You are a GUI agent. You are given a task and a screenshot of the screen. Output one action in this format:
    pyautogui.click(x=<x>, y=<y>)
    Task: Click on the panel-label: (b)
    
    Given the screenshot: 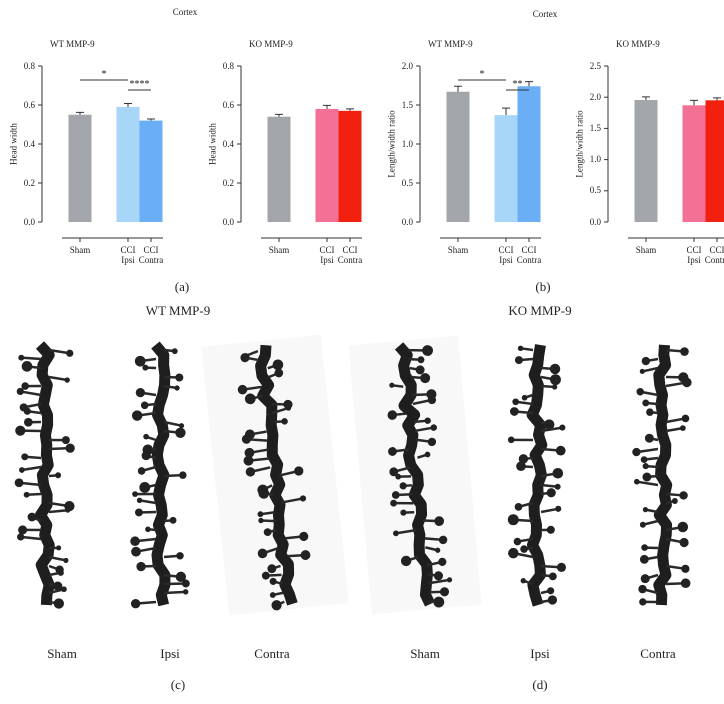 What is the action you would take?
    pyautogui.click(x=543, y=286)
    